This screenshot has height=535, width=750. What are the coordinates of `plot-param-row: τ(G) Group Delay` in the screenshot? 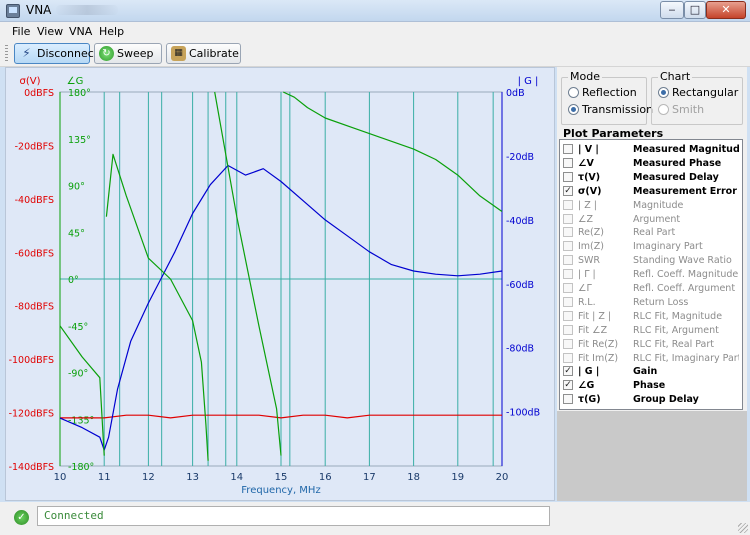 It's located at (652, 400).